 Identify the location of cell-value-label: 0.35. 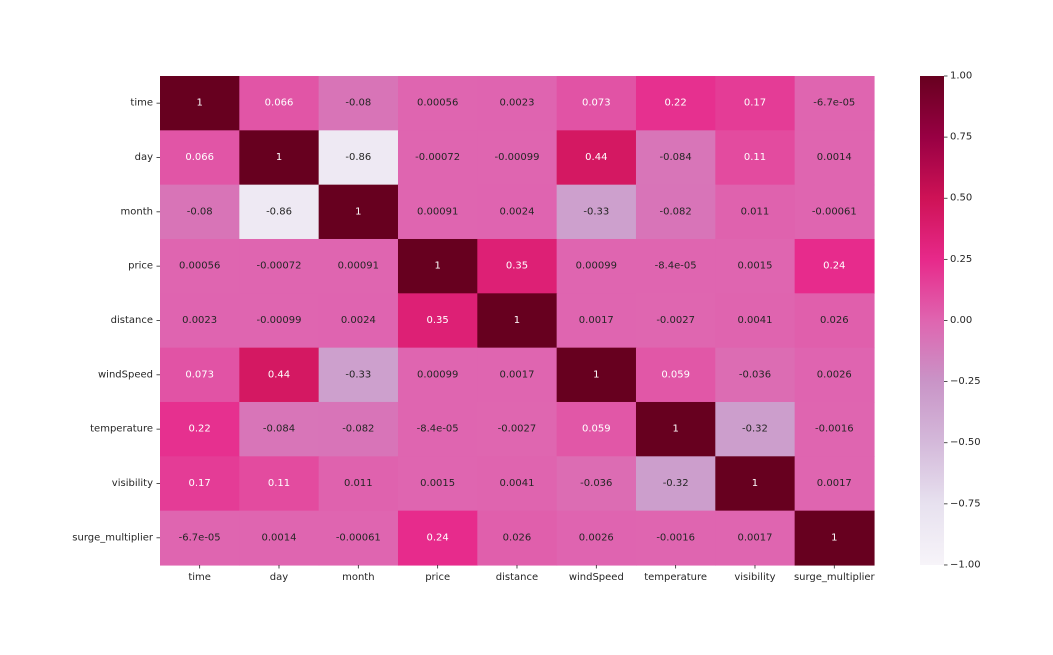
(438, 320).